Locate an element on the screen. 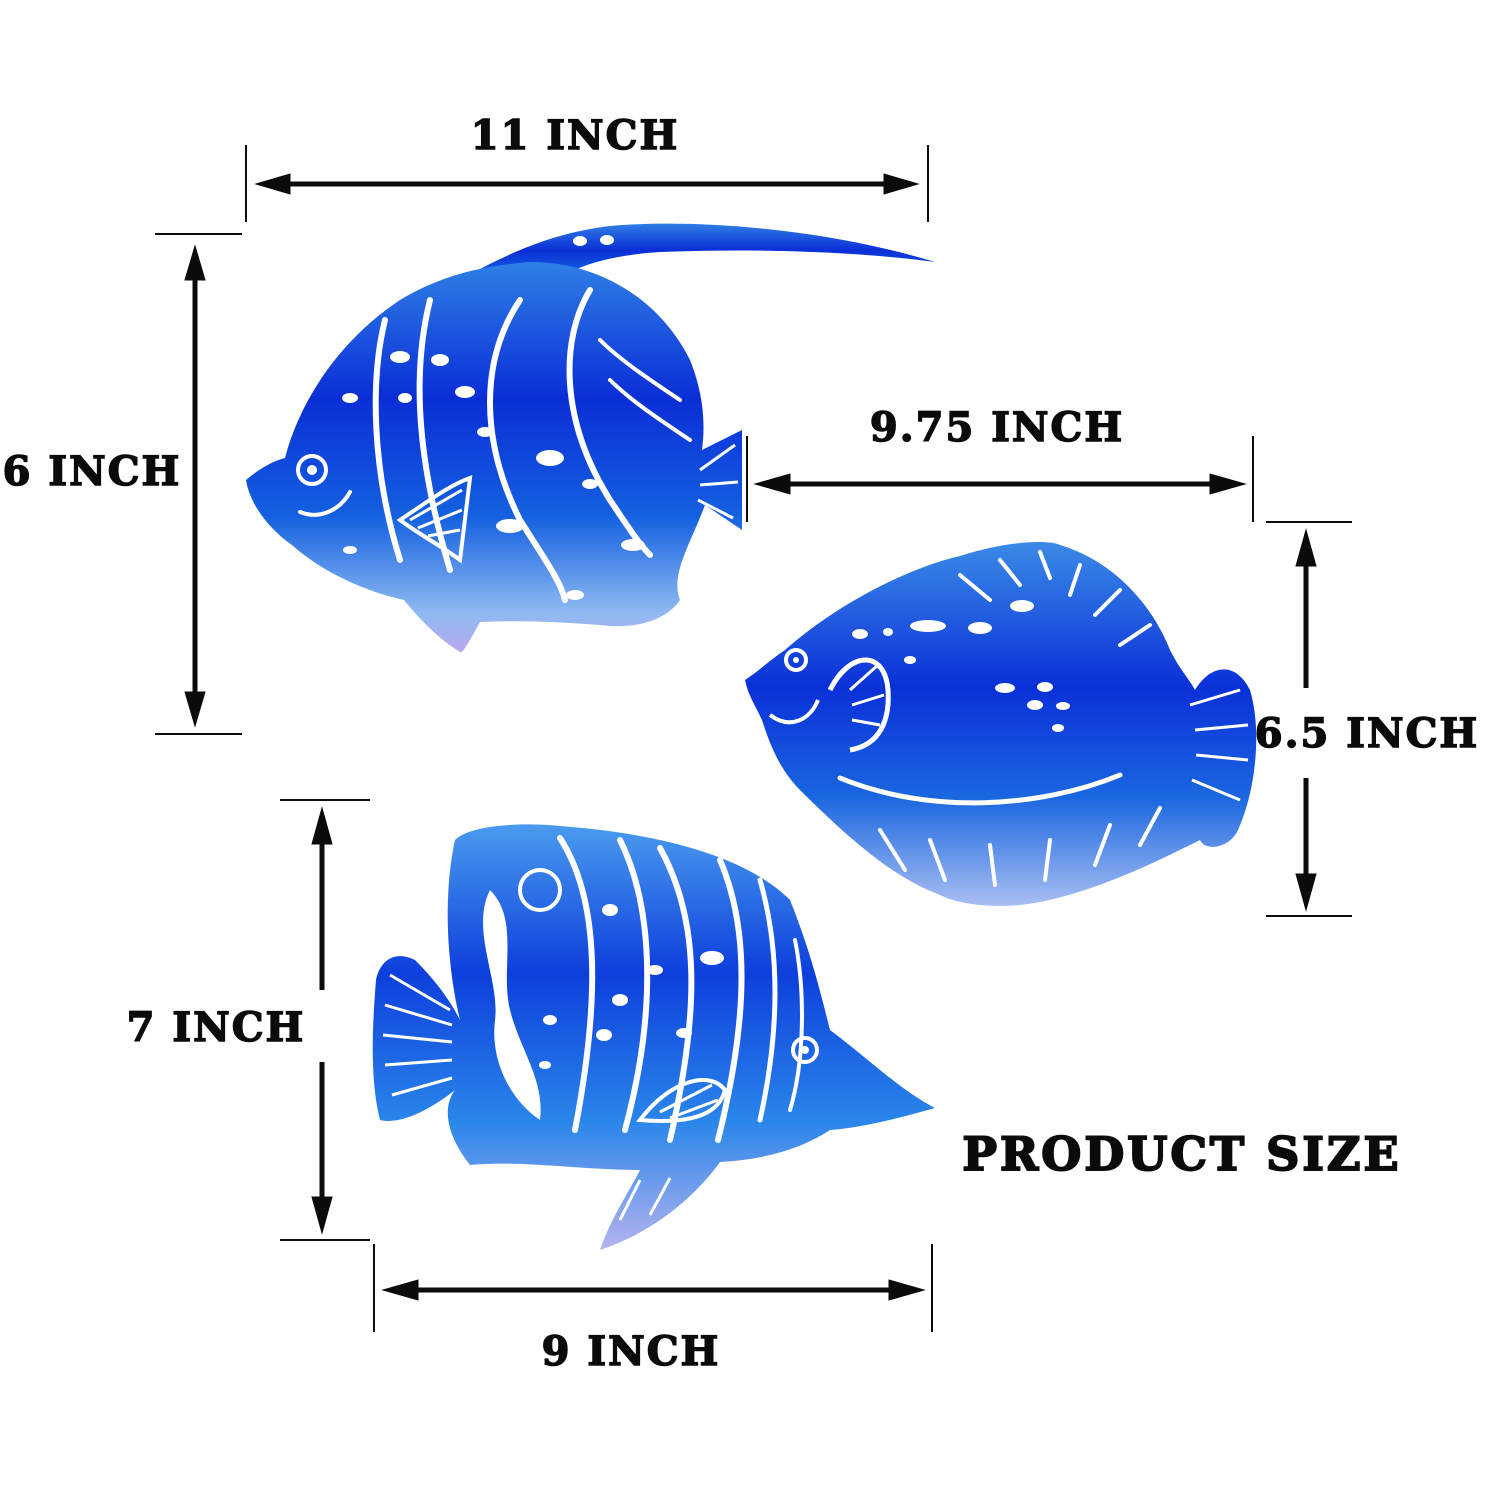  fish1-pectoral-fin is located at coordinates (434, 519).